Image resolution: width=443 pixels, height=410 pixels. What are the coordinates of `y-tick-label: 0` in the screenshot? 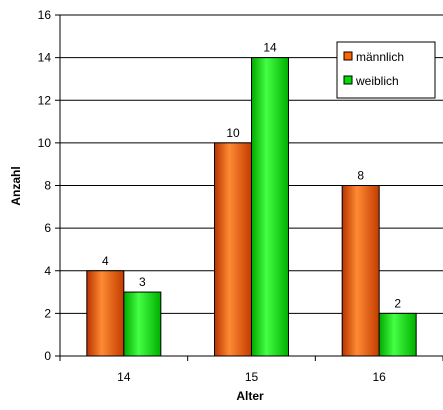 It's located at (47, 356).